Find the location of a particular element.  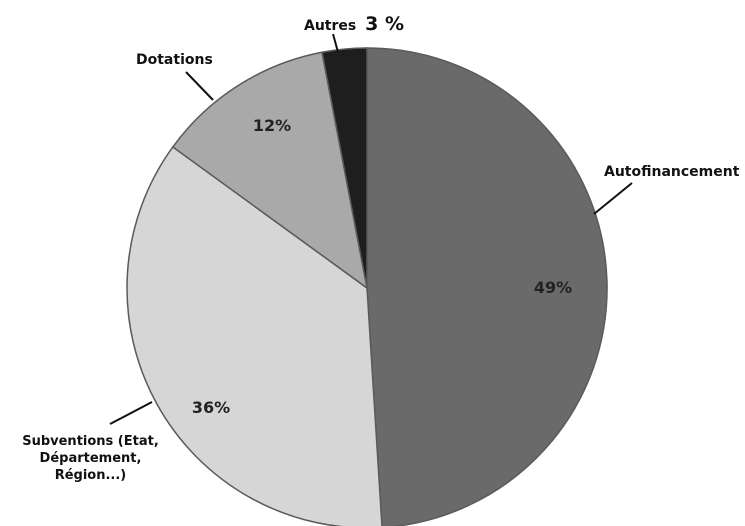

leader-line-subventions is located at coordinates (131, 413).